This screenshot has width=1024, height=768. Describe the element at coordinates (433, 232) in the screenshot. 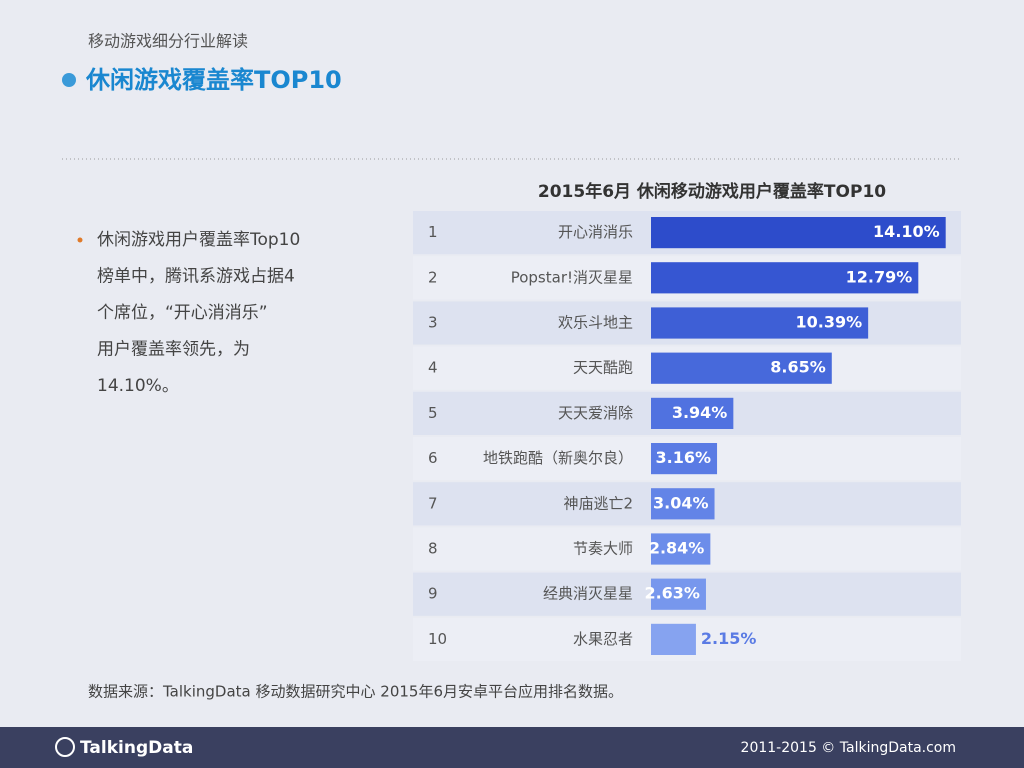

I see `rank: 1` at that location.